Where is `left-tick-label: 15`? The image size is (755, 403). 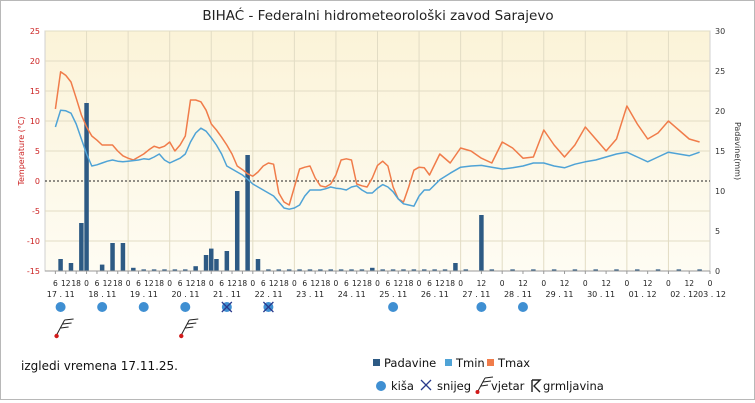 left-tick-label: 15 is located at coordinates (35, 91).